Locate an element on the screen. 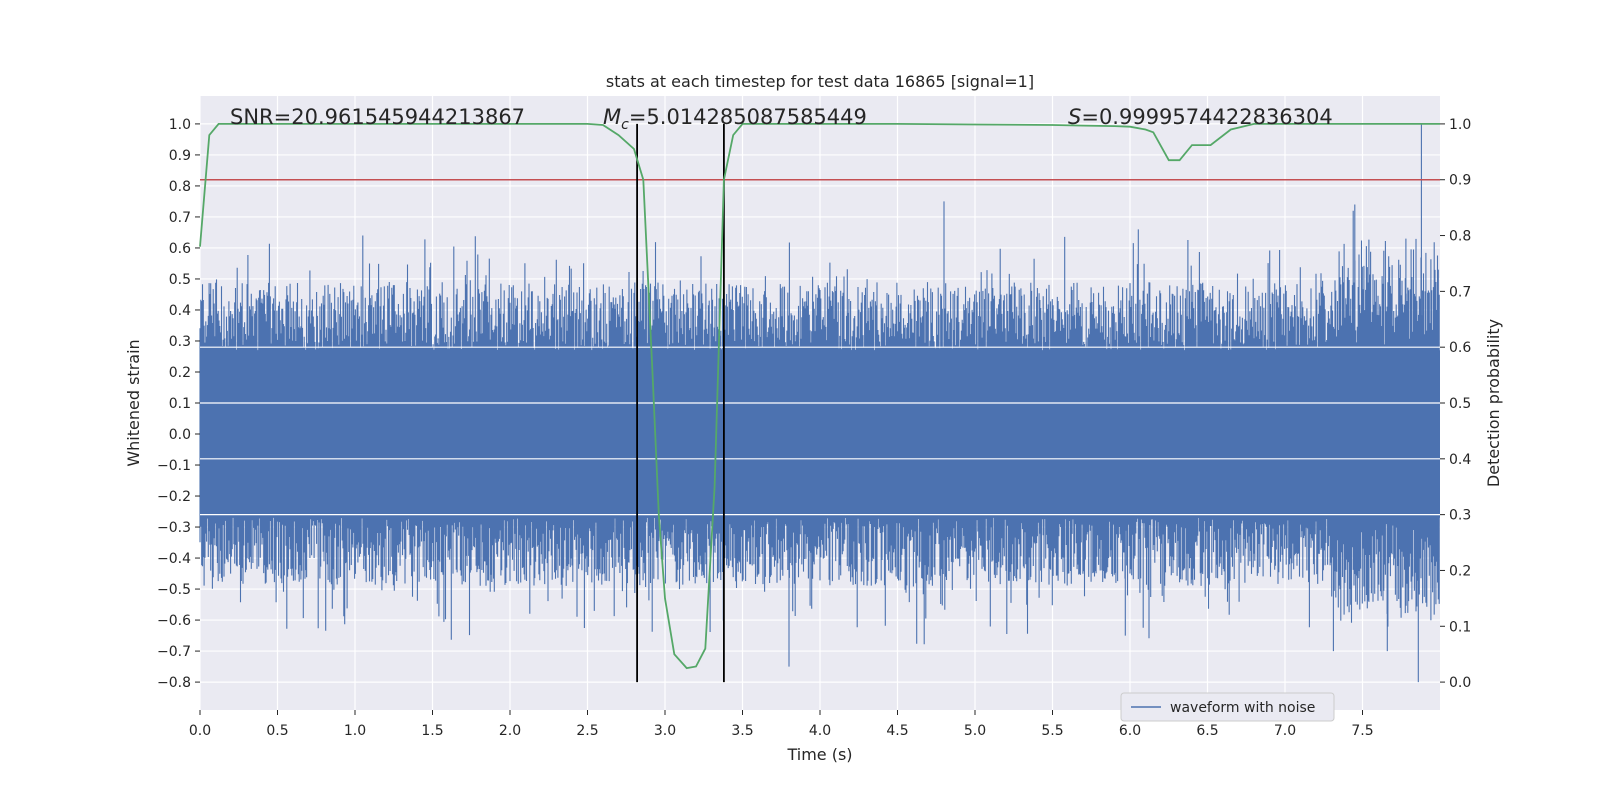 This screenshot has width=1600, height=800. mc-symbol: M is located at coordinates (612, 117).